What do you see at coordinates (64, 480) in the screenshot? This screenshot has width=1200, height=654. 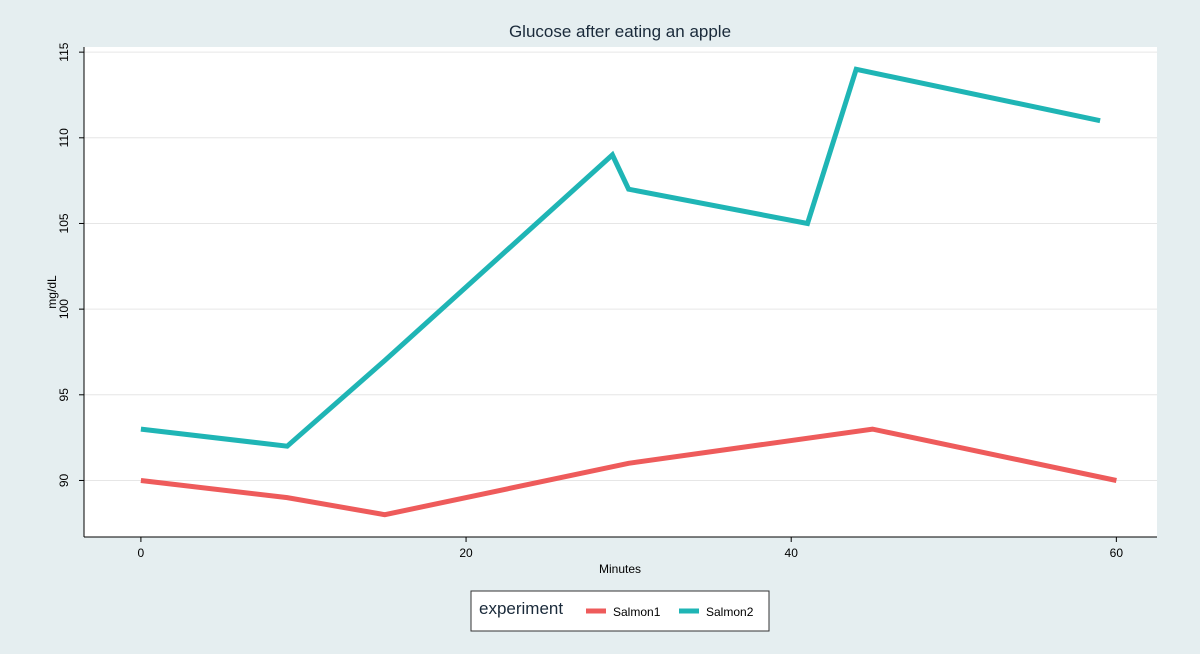 I see `y-tick-label: 90` at bounding box center [64, 480].